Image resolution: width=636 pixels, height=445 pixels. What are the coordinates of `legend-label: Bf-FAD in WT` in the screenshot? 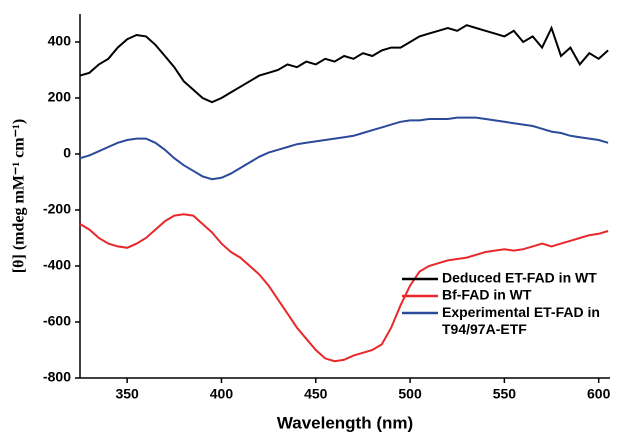 It's located at (487, 295).